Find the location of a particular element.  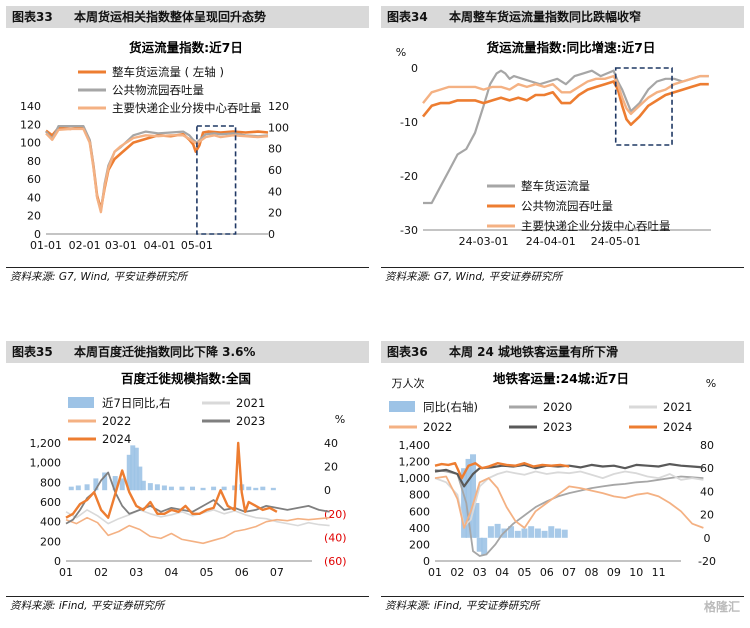

y-axis-unit: 万人次 is located at coordinates (408, 383).